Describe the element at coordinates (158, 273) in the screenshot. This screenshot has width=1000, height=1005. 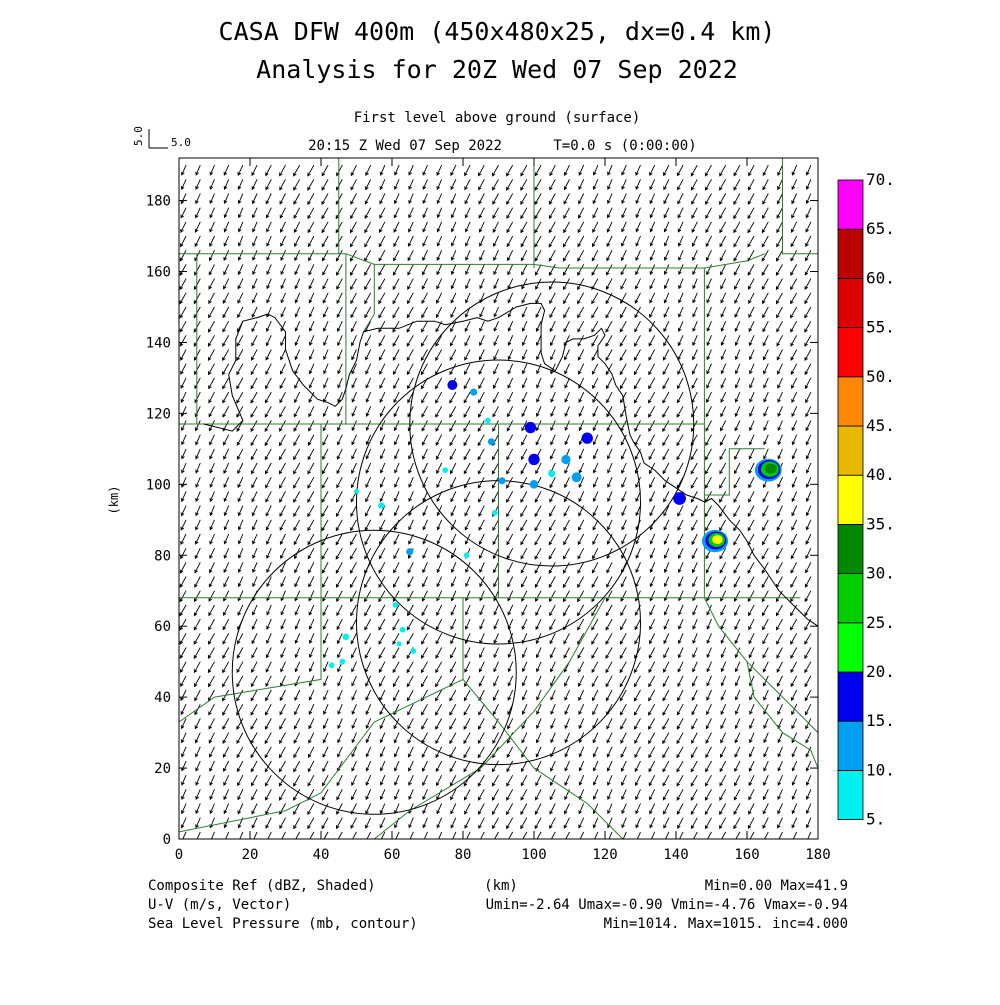
I see `y-tick-label: 160` at that location.